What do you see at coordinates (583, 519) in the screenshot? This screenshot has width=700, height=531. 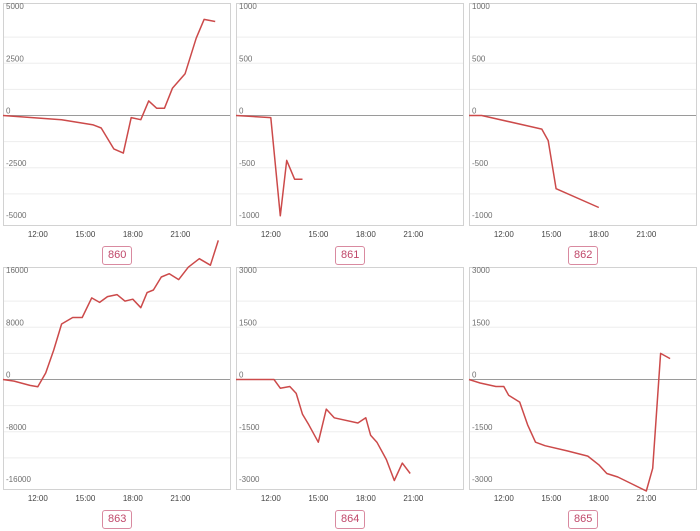 I see `chart-title-badge: 865` at bounding box center [583, 519].